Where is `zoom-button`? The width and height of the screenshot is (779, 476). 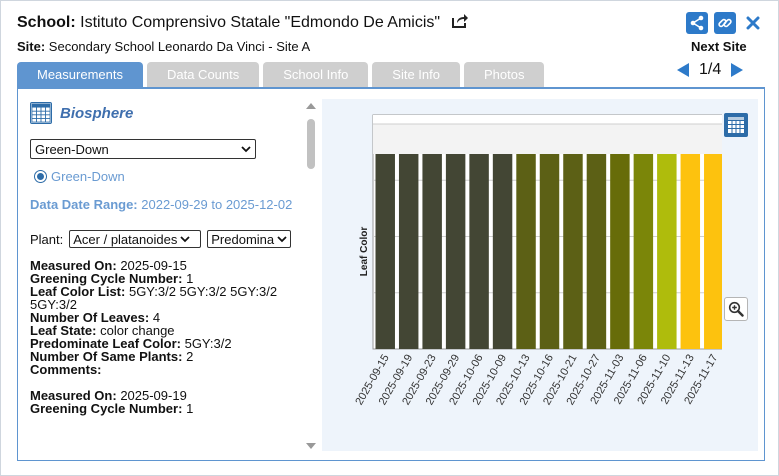
zoom-button is located at coordinates (736, 309).